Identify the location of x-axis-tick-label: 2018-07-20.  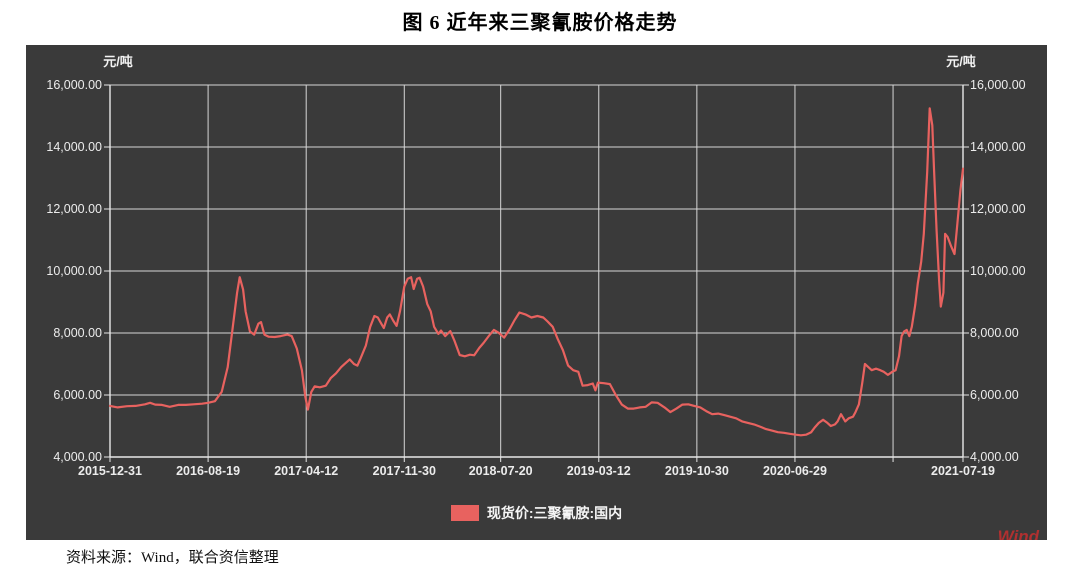
(500, 471).